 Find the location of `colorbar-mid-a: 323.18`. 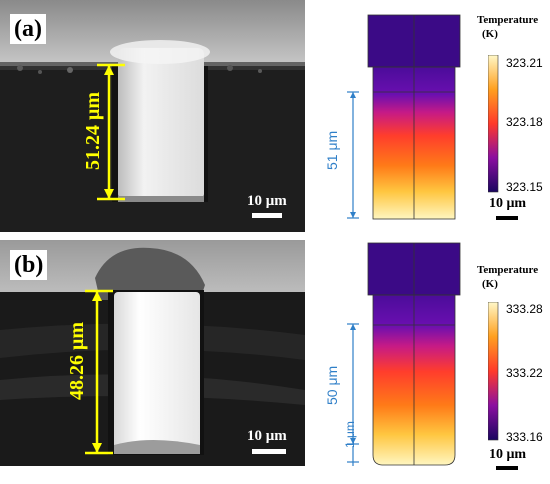

colorbar-mid-a: 323.18 is located at coordinates (524, 122).